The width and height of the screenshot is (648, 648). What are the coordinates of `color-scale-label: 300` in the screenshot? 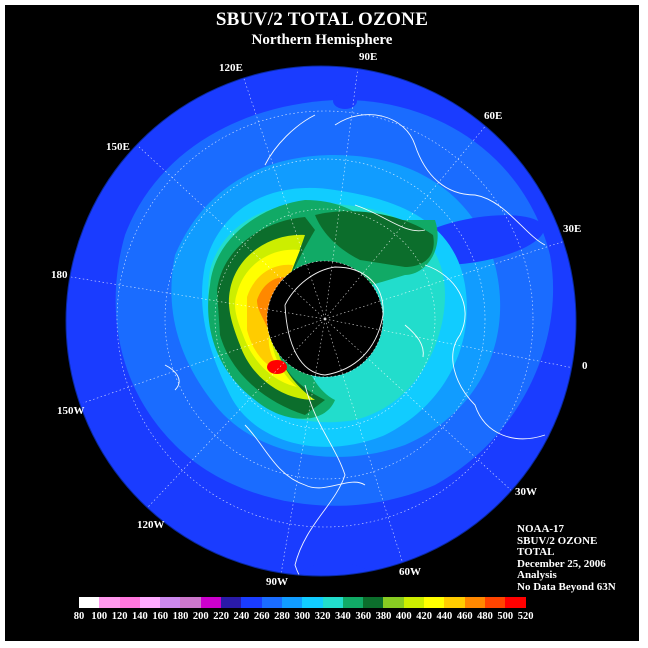 It's located at (302, 616).